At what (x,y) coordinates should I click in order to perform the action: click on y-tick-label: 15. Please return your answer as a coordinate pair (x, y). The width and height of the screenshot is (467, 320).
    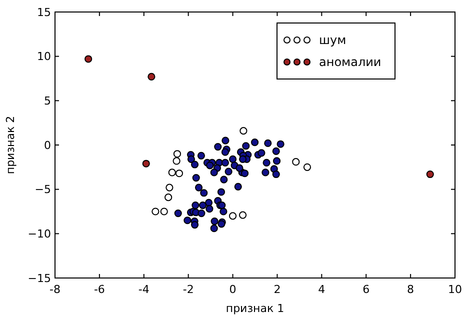
    Looking at the image, I should click on (44, 12).